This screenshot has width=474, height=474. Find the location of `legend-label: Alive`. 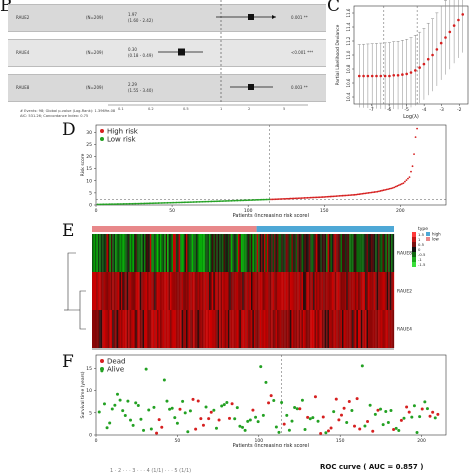

legend-label: Alive is located at coordinates (115, 370).